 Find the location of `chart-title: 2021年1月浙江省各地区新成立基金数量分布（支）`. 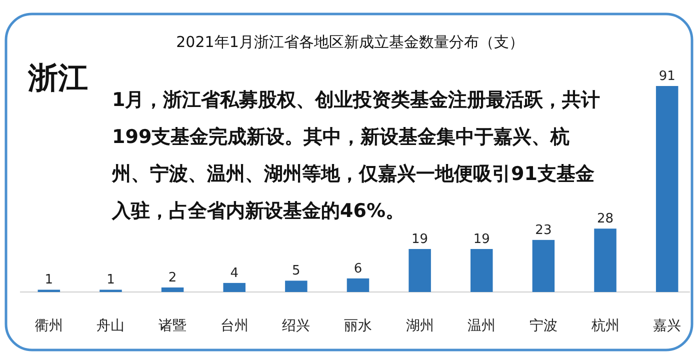

chart-title: 2021年1月浙江省各地区新成立基金数量分布（支） is located at coordinates (350, 42).